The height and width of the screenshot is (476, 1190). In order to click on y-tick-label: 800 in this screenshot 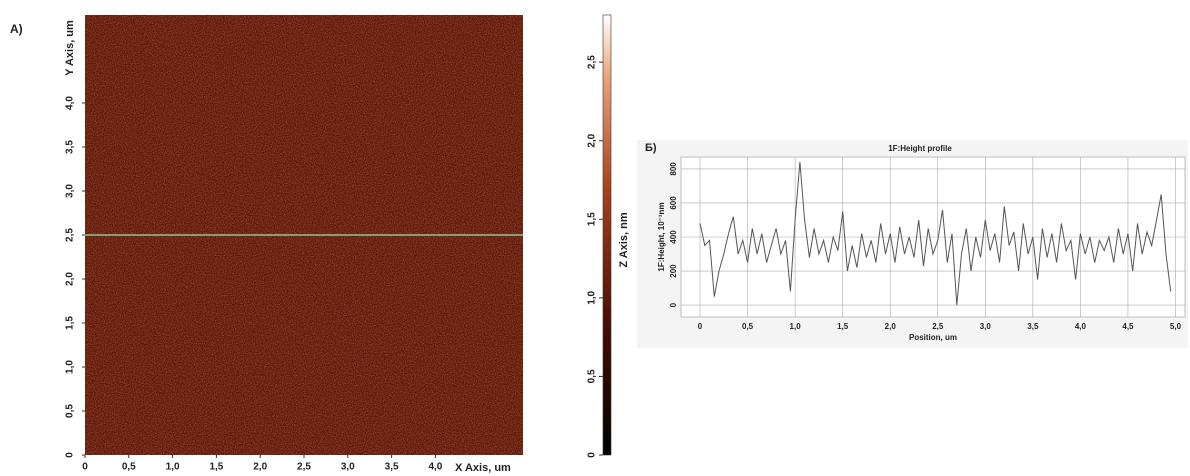, I will do `click(673, 169)`.